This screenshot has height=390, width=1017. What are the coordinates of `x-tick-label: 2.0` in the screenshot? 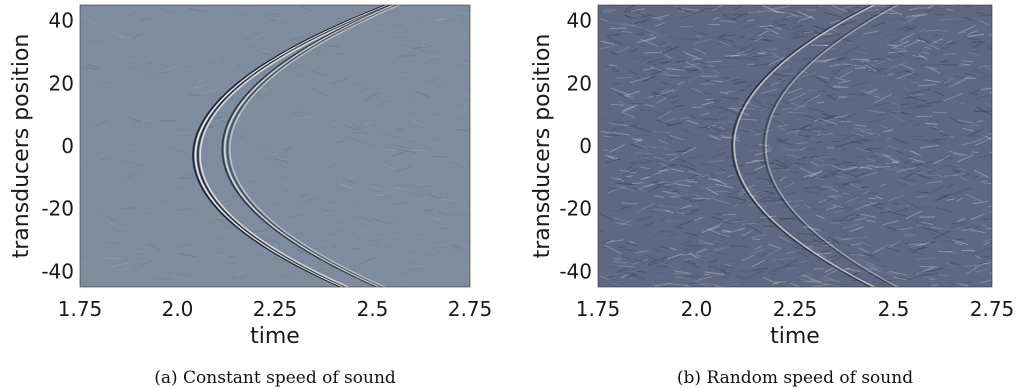 It's located at (178, 309).